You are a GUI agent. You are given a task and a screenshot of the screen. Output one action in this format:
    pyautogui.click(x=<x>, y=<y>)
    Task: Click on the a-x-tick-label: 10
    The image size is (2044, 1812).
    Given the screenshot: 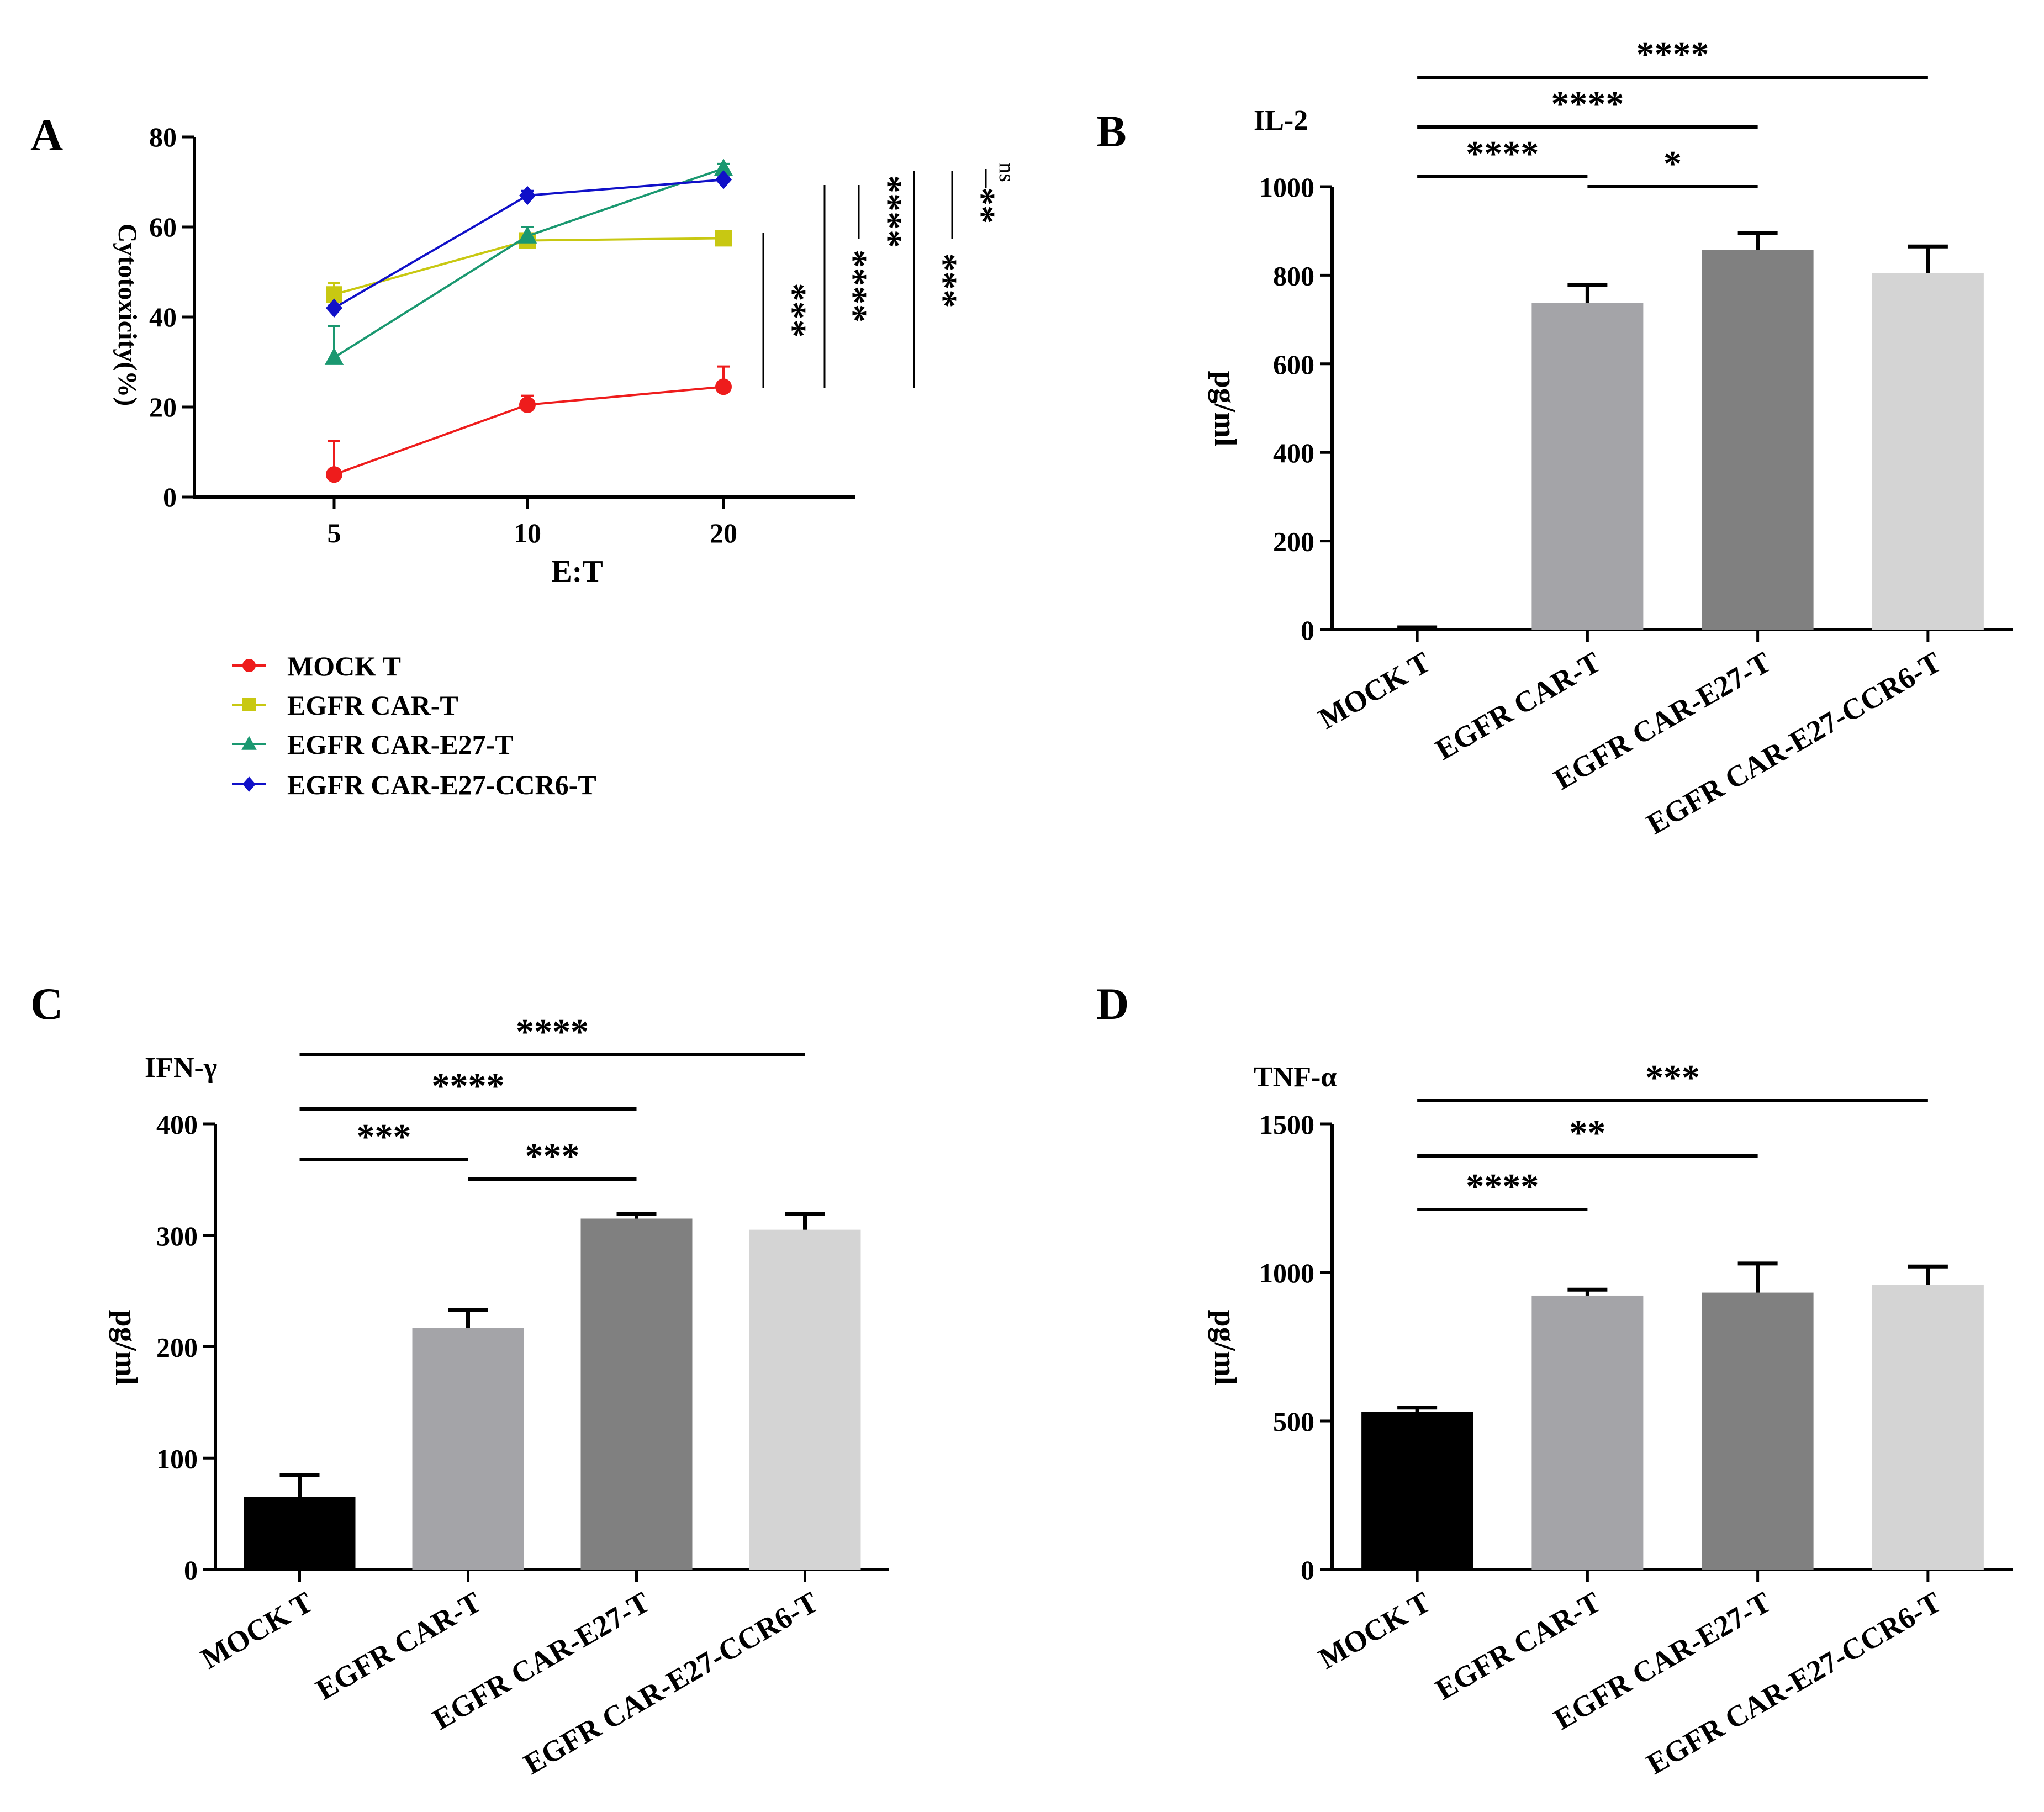 What is the action you would take?
    pyautogui.click(x=527, y=532)
    